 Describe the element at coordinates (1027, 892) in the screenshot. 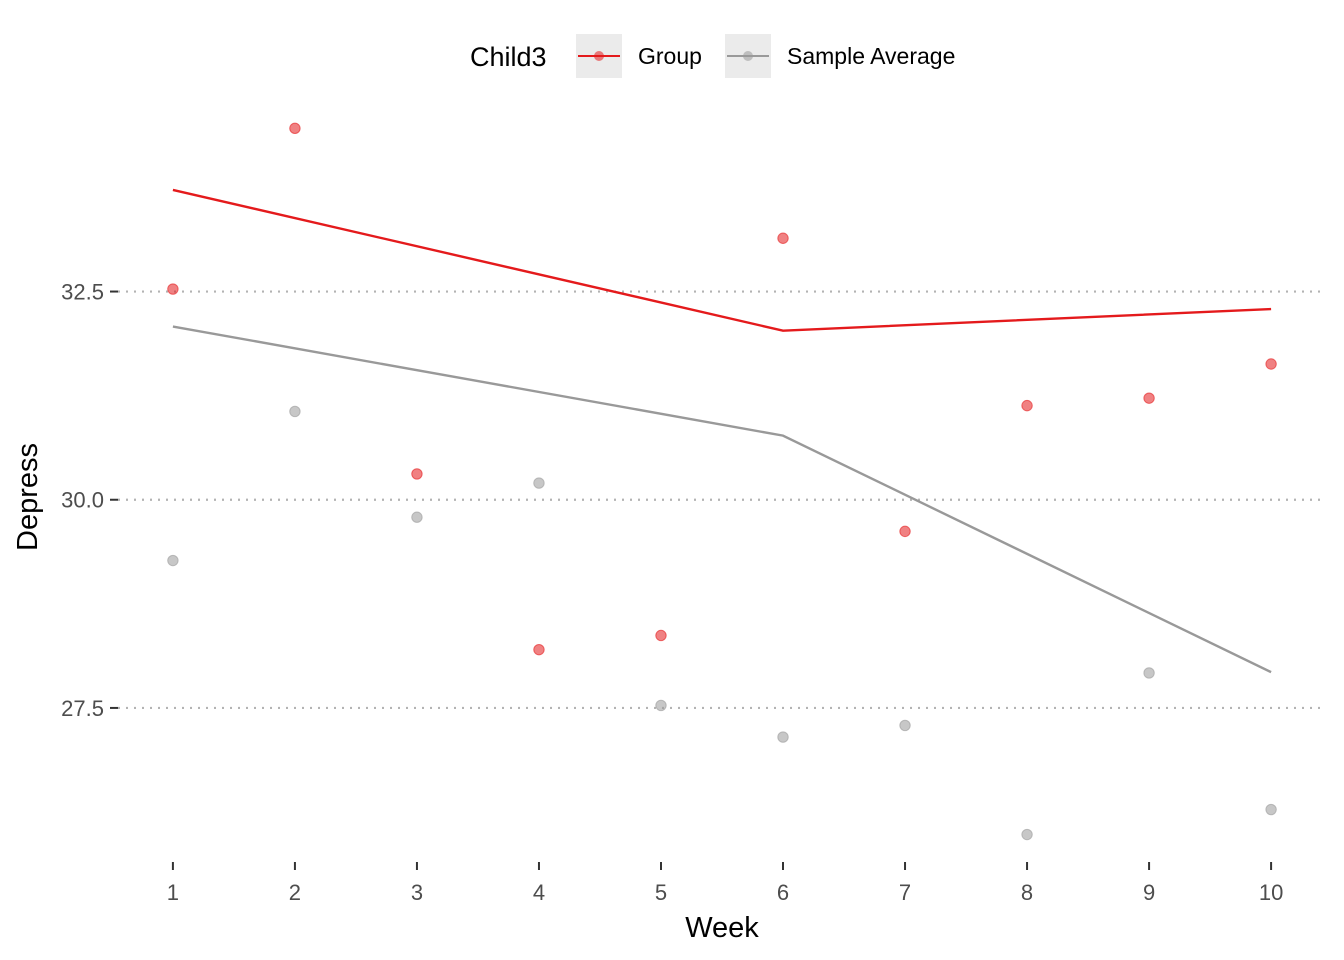

I see `x-tick-label: 8` at that location.